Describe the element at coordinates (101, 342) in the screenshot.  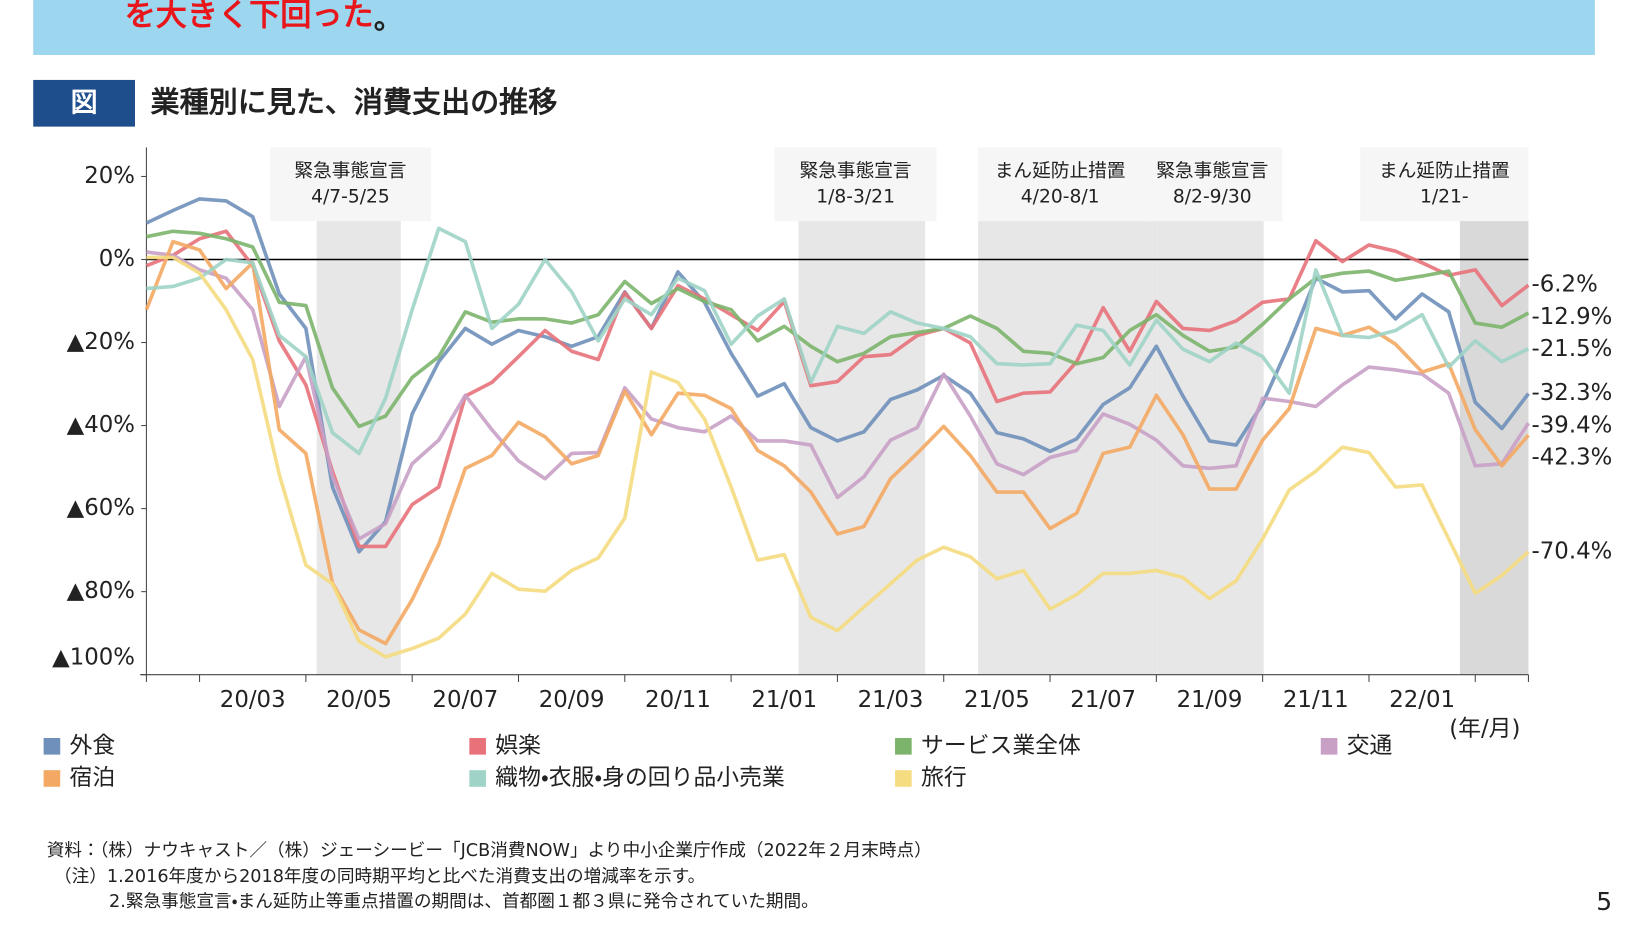
I see `y-tick-label: ▲20%` at that location.